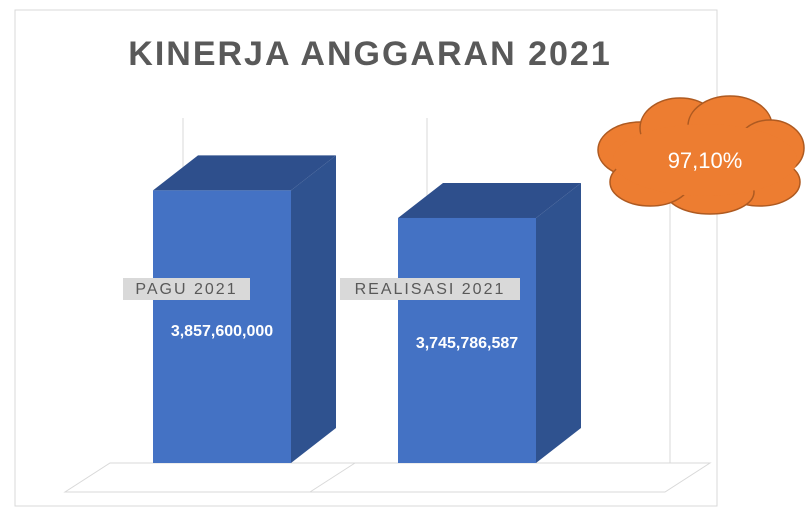  What do you see at coordinates (332, 477) in the screenshot?
I see `floor-divider` at bounding box center [332, 477].